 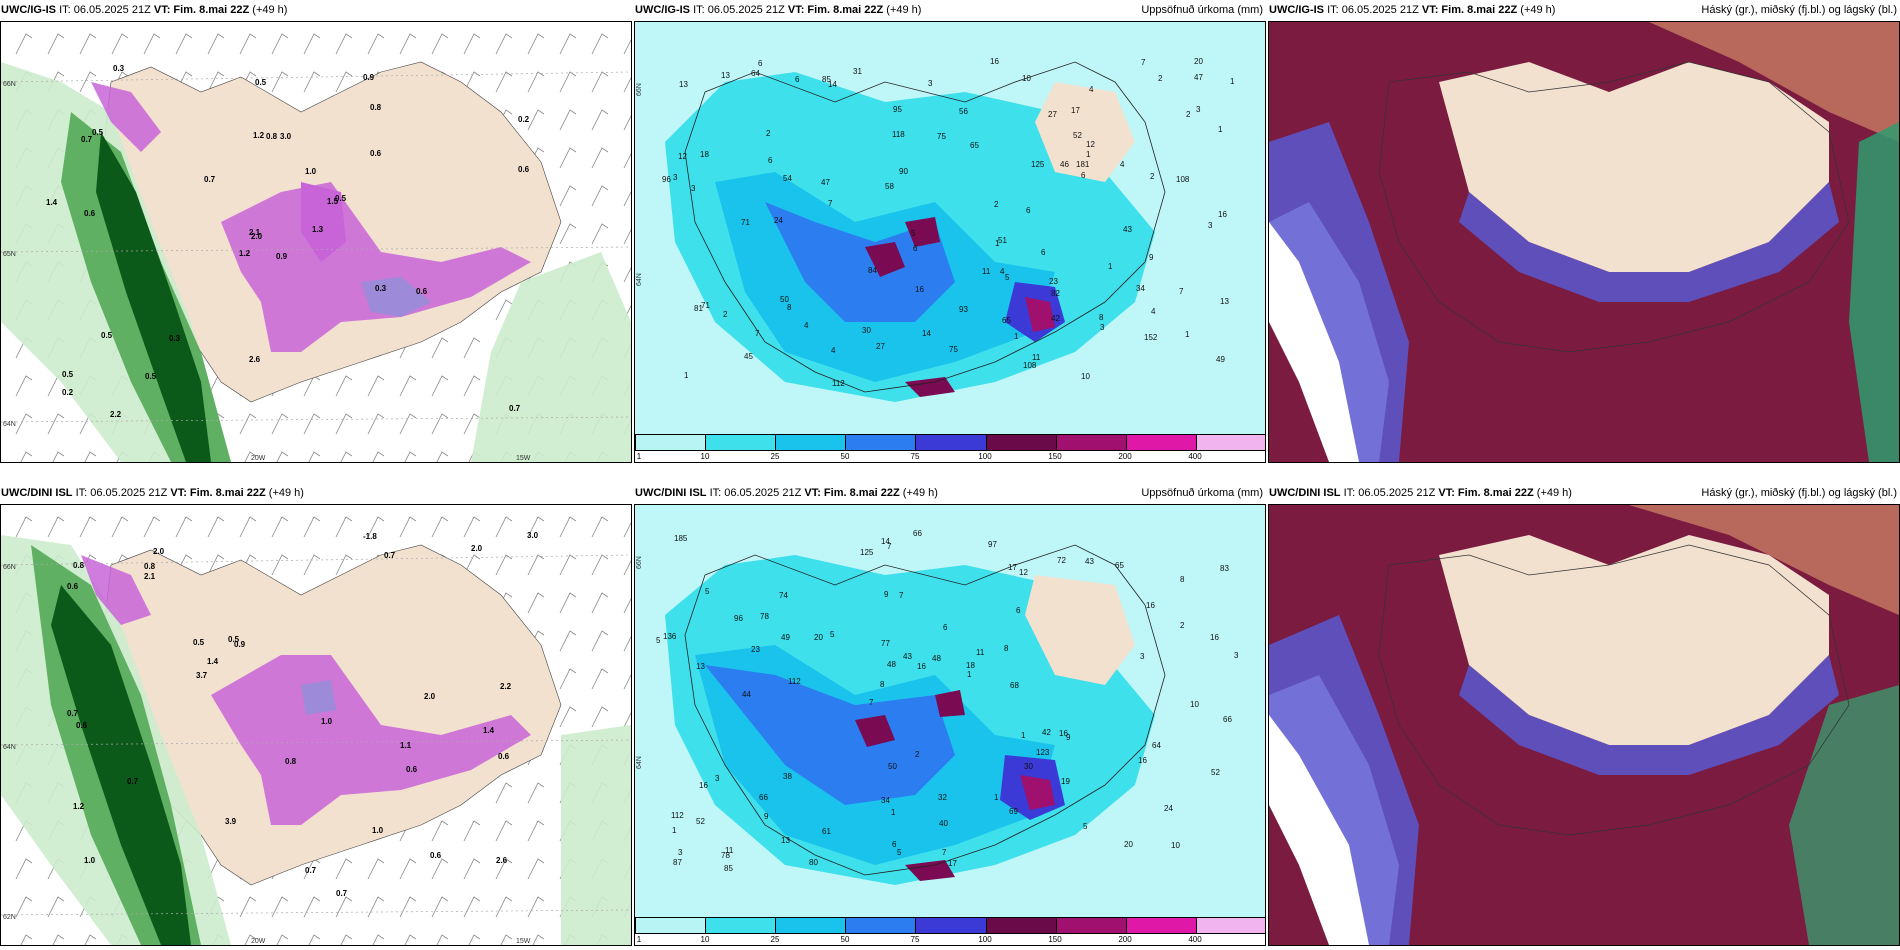 I want to click on precip-100c, so click(x=930, y=870).